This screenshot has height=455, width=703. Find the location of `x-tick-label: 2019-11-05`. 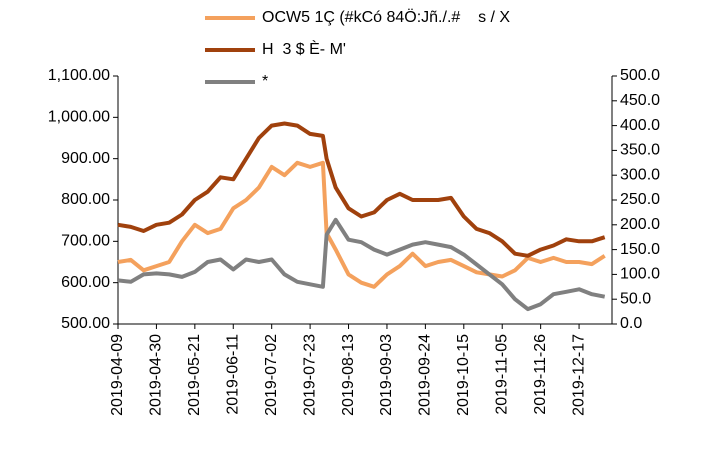

x-tick-label: 2019-11-05 is located at coordinates (501, 374).